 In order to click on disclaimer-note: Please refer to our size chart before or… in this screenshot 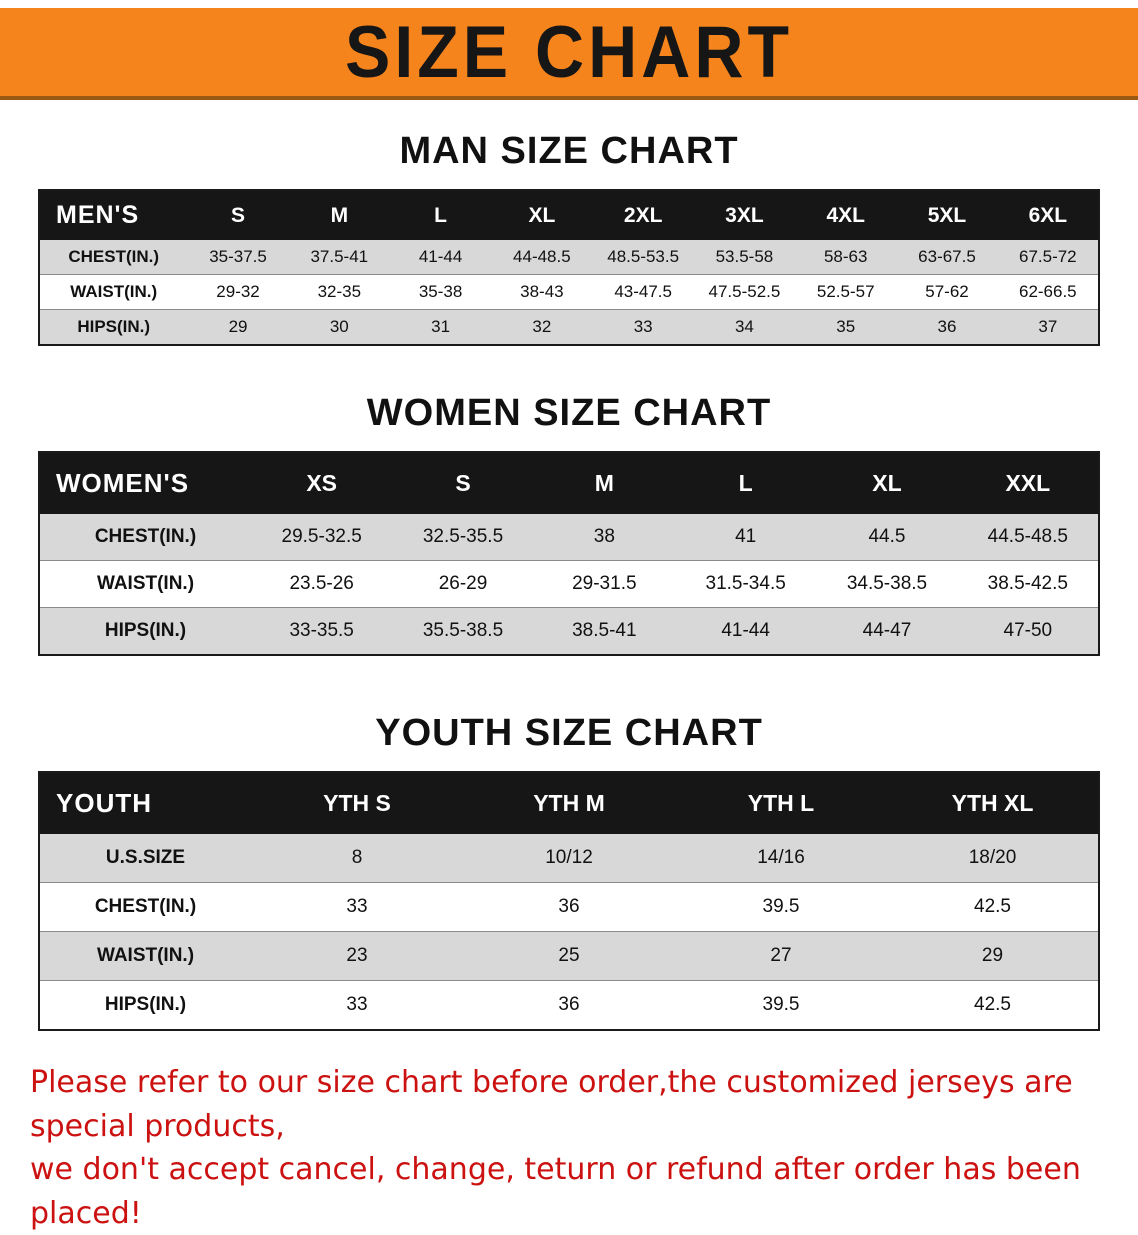, I will do `click(574, 1148)`.